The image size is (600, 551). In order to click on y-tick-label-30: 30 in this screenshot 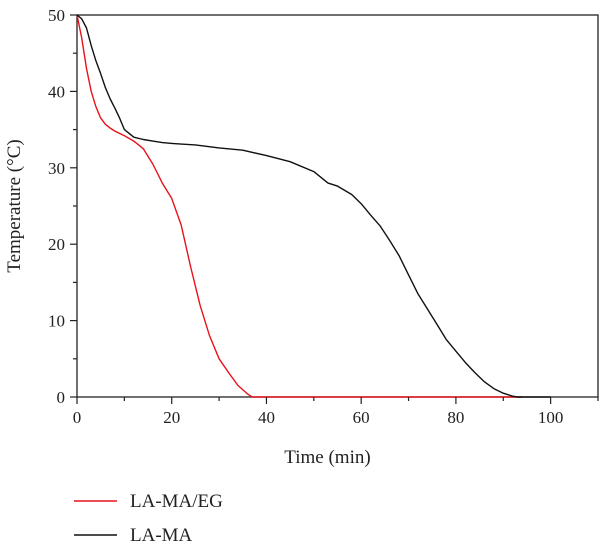, I will do `click(56, 168)`.